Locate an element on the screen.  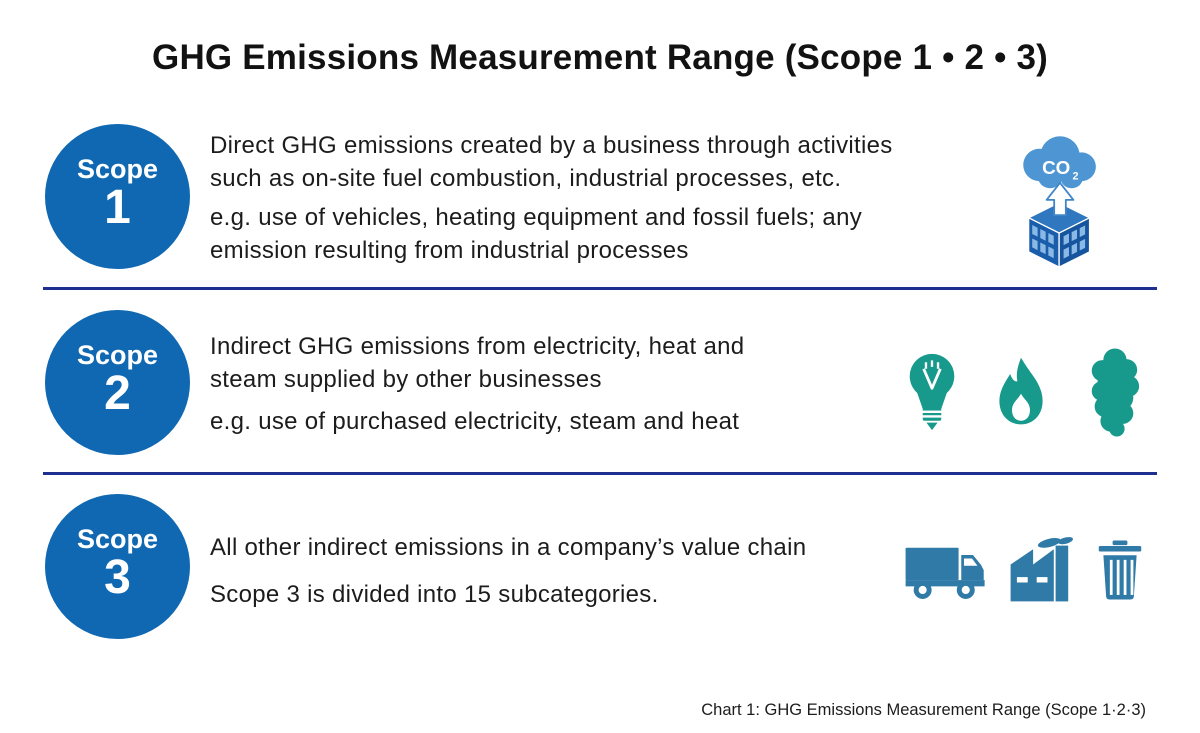
scope-3-icons is located at coordinates (1023, 569).